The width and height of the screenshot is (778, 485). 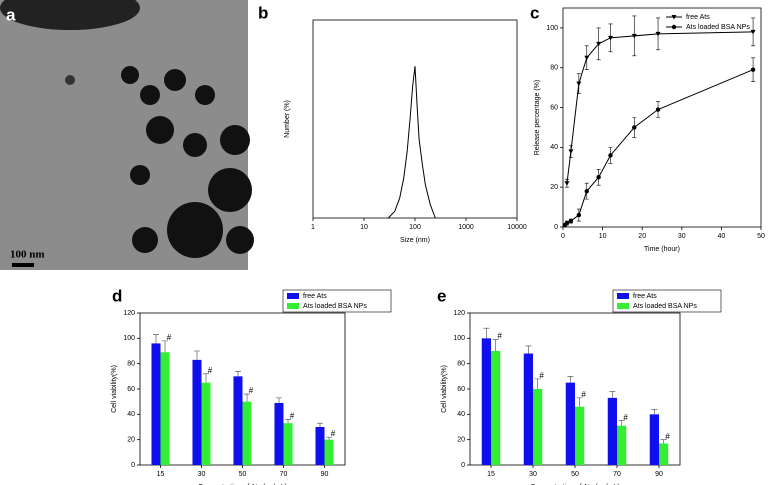 I want to click on x-axis-label: Size (nm), so click(x=415, y=240).